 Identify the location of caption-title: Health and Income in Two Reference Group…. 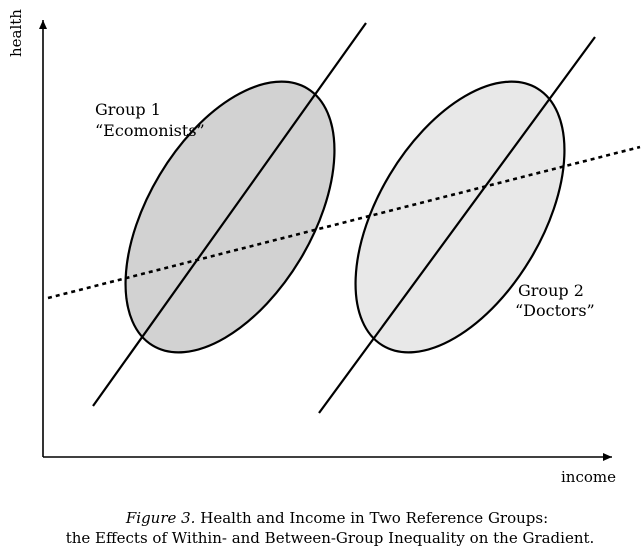
(371, 518).